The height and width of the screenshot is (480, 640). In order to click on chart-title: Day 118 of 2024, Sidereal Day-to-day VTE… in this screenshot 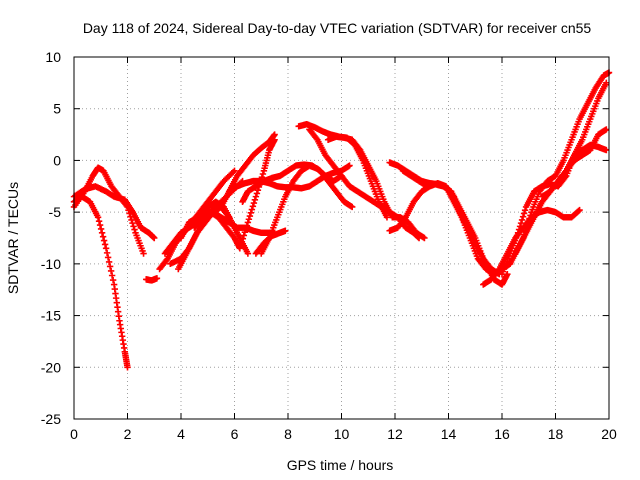, I will do `click(337, 28)`.